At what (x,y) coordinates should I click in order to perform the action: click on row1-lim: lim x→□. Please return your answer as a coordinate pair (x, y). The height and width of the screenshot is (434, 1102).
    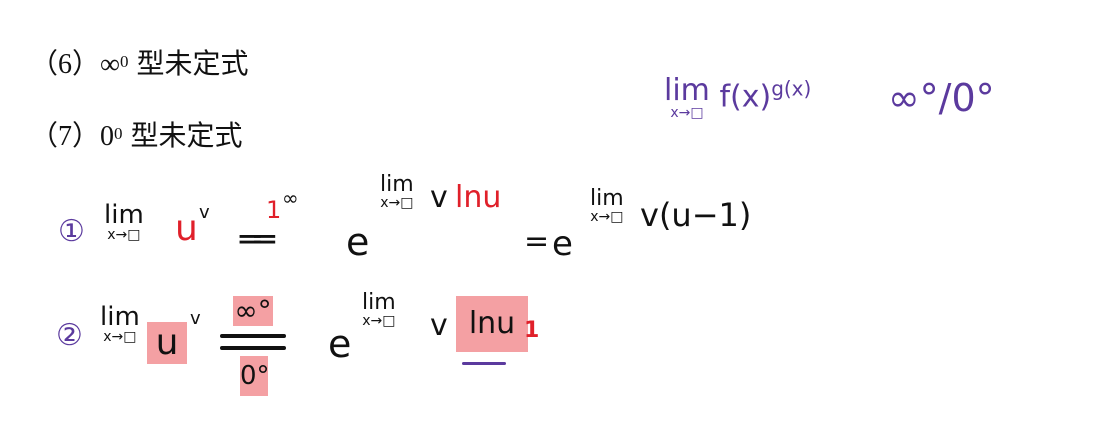
    Looking at the image, I should click on (124, 221).